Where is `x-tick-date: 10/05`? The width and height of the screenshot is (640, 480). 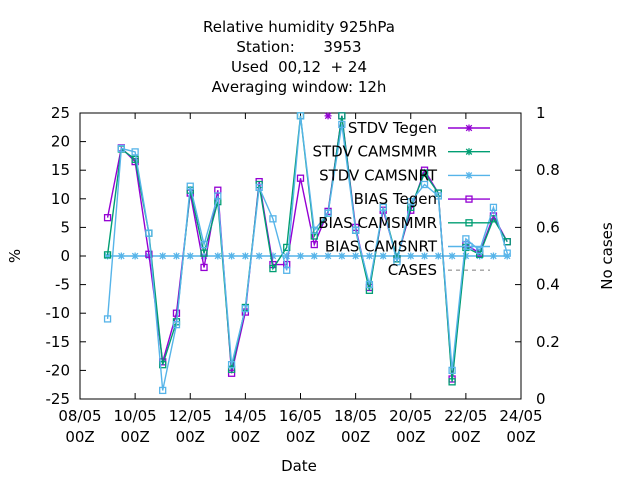
x-tick-date: 10/05 is located at coordinates (135, 416).